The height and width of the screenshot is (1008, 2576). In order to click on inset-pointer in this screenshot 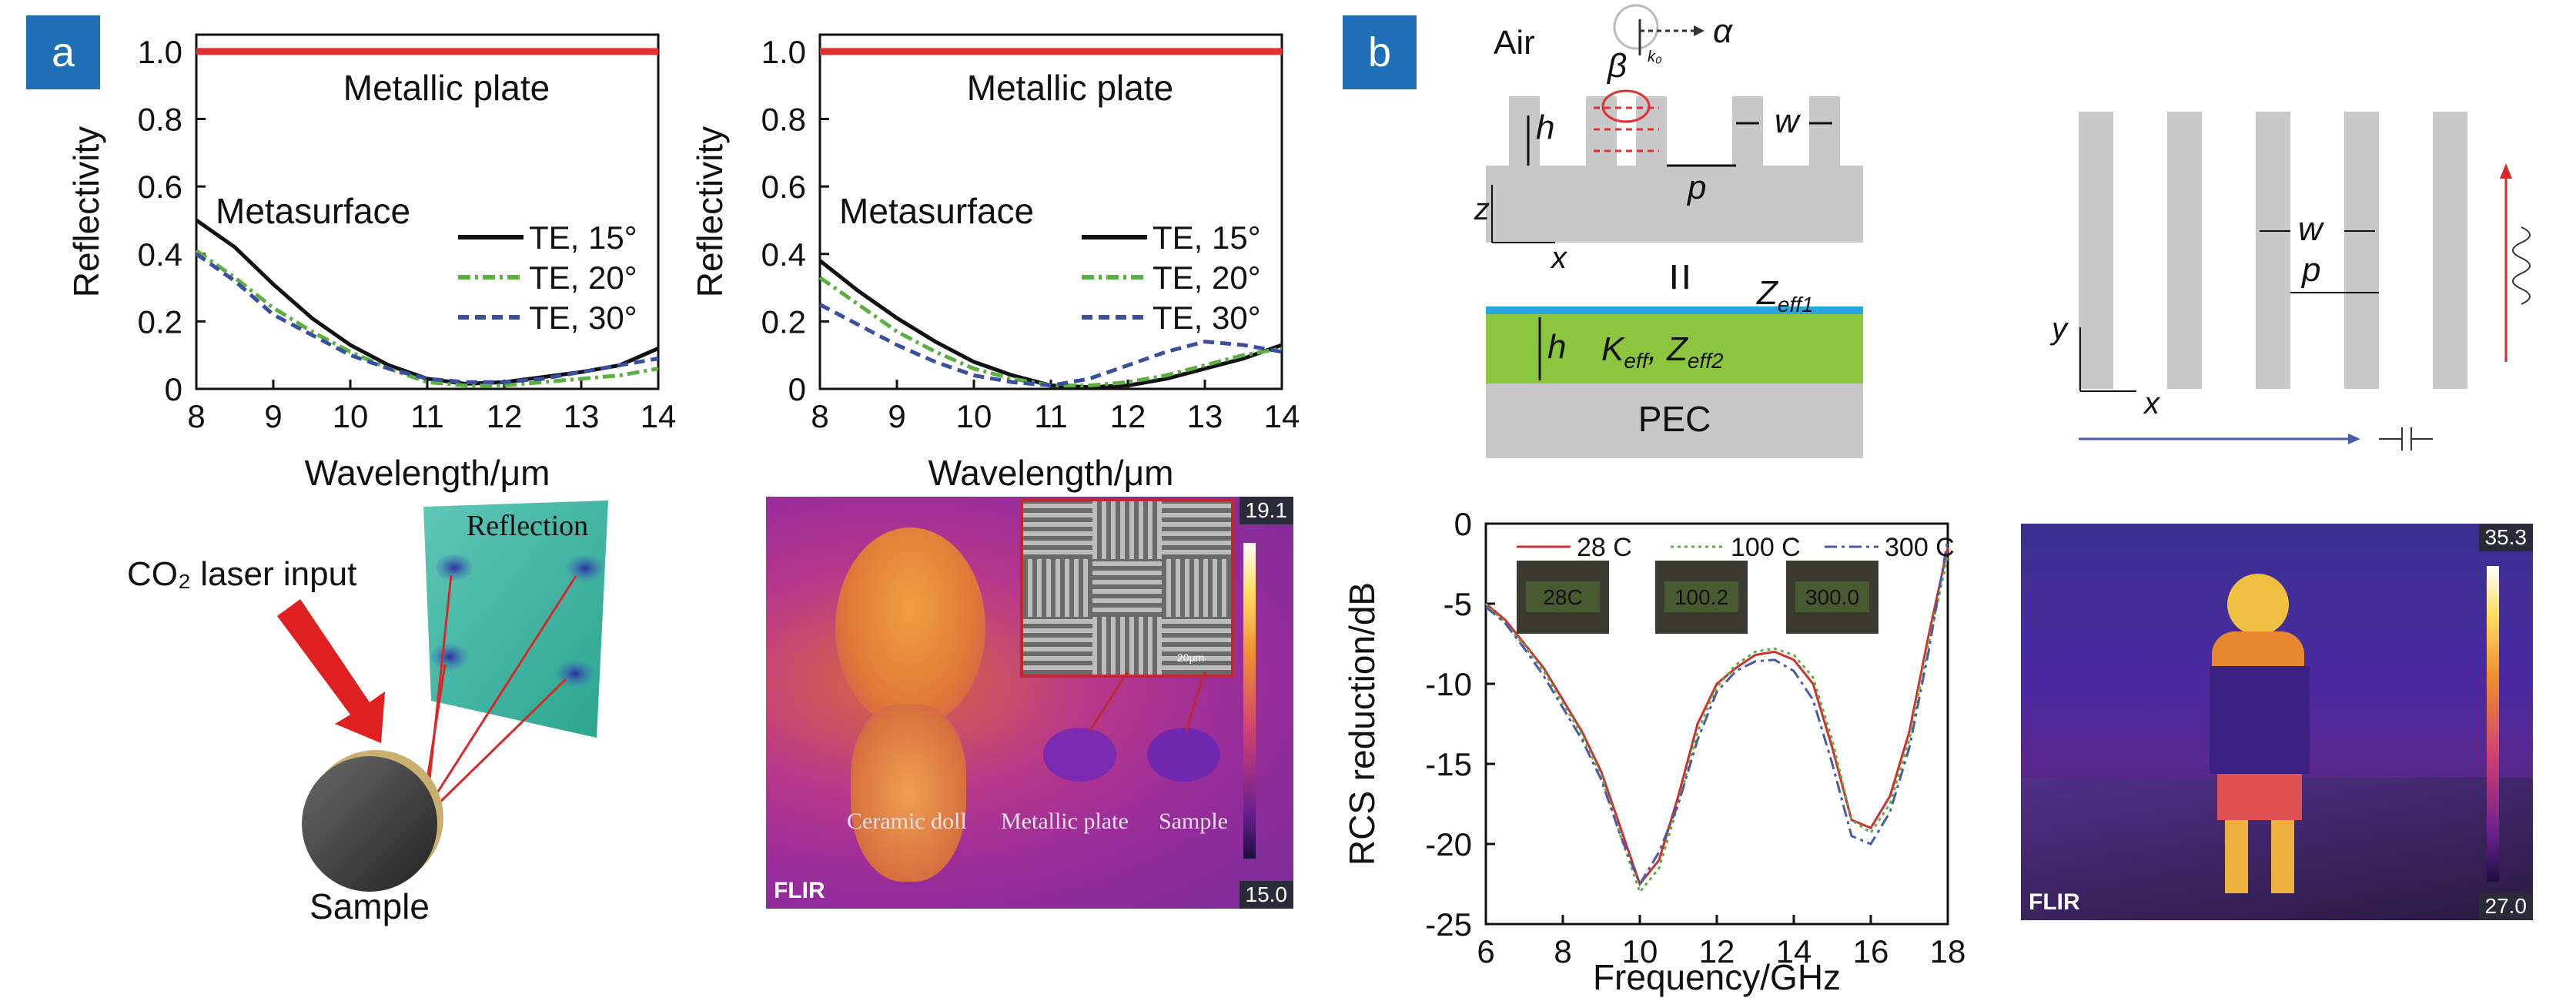, I will do `click(1108, 701)`.